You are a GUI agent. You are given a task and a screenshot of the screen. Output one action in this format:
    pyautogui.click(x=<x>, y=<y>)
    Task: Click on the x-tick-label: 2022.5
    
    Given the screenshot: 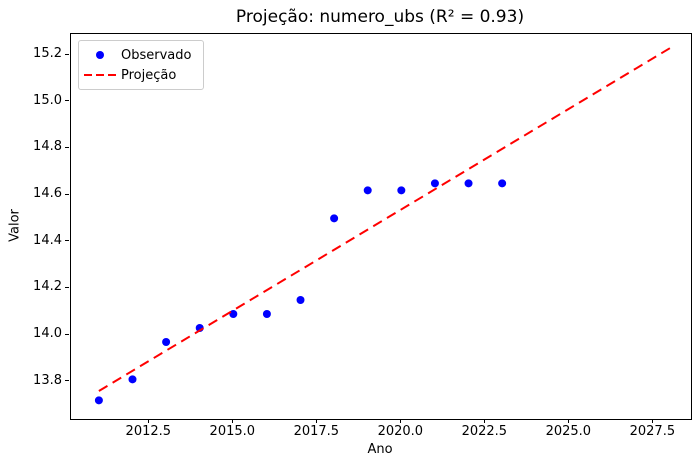 What is the action you would take?
    pyautogui.click(x=484, y=431)
    